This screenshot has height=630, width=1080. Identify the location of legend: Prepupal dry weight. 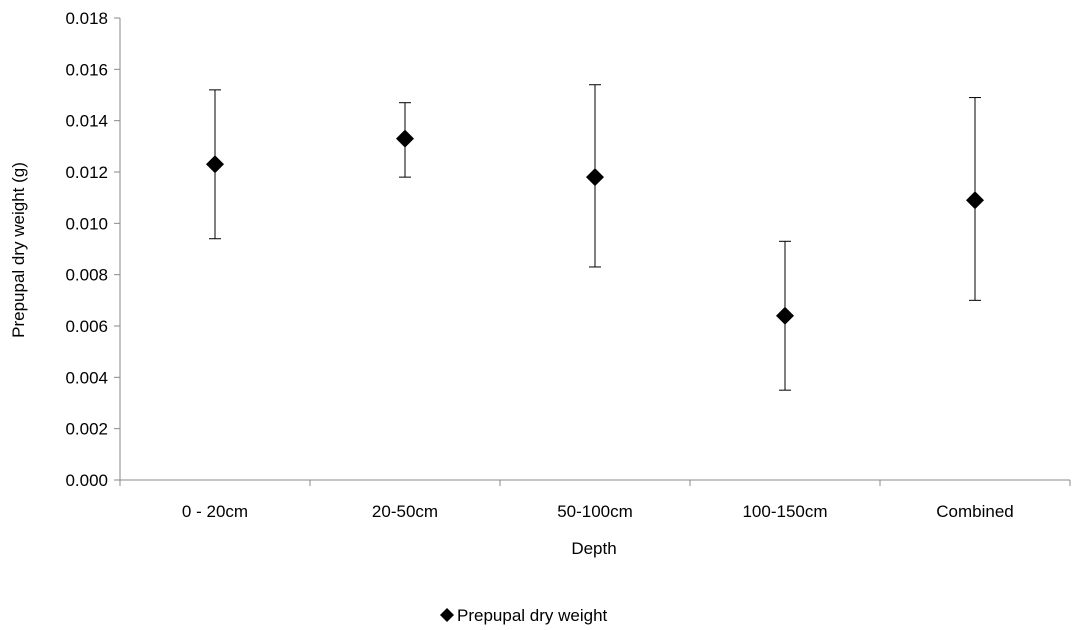
(524, 615).